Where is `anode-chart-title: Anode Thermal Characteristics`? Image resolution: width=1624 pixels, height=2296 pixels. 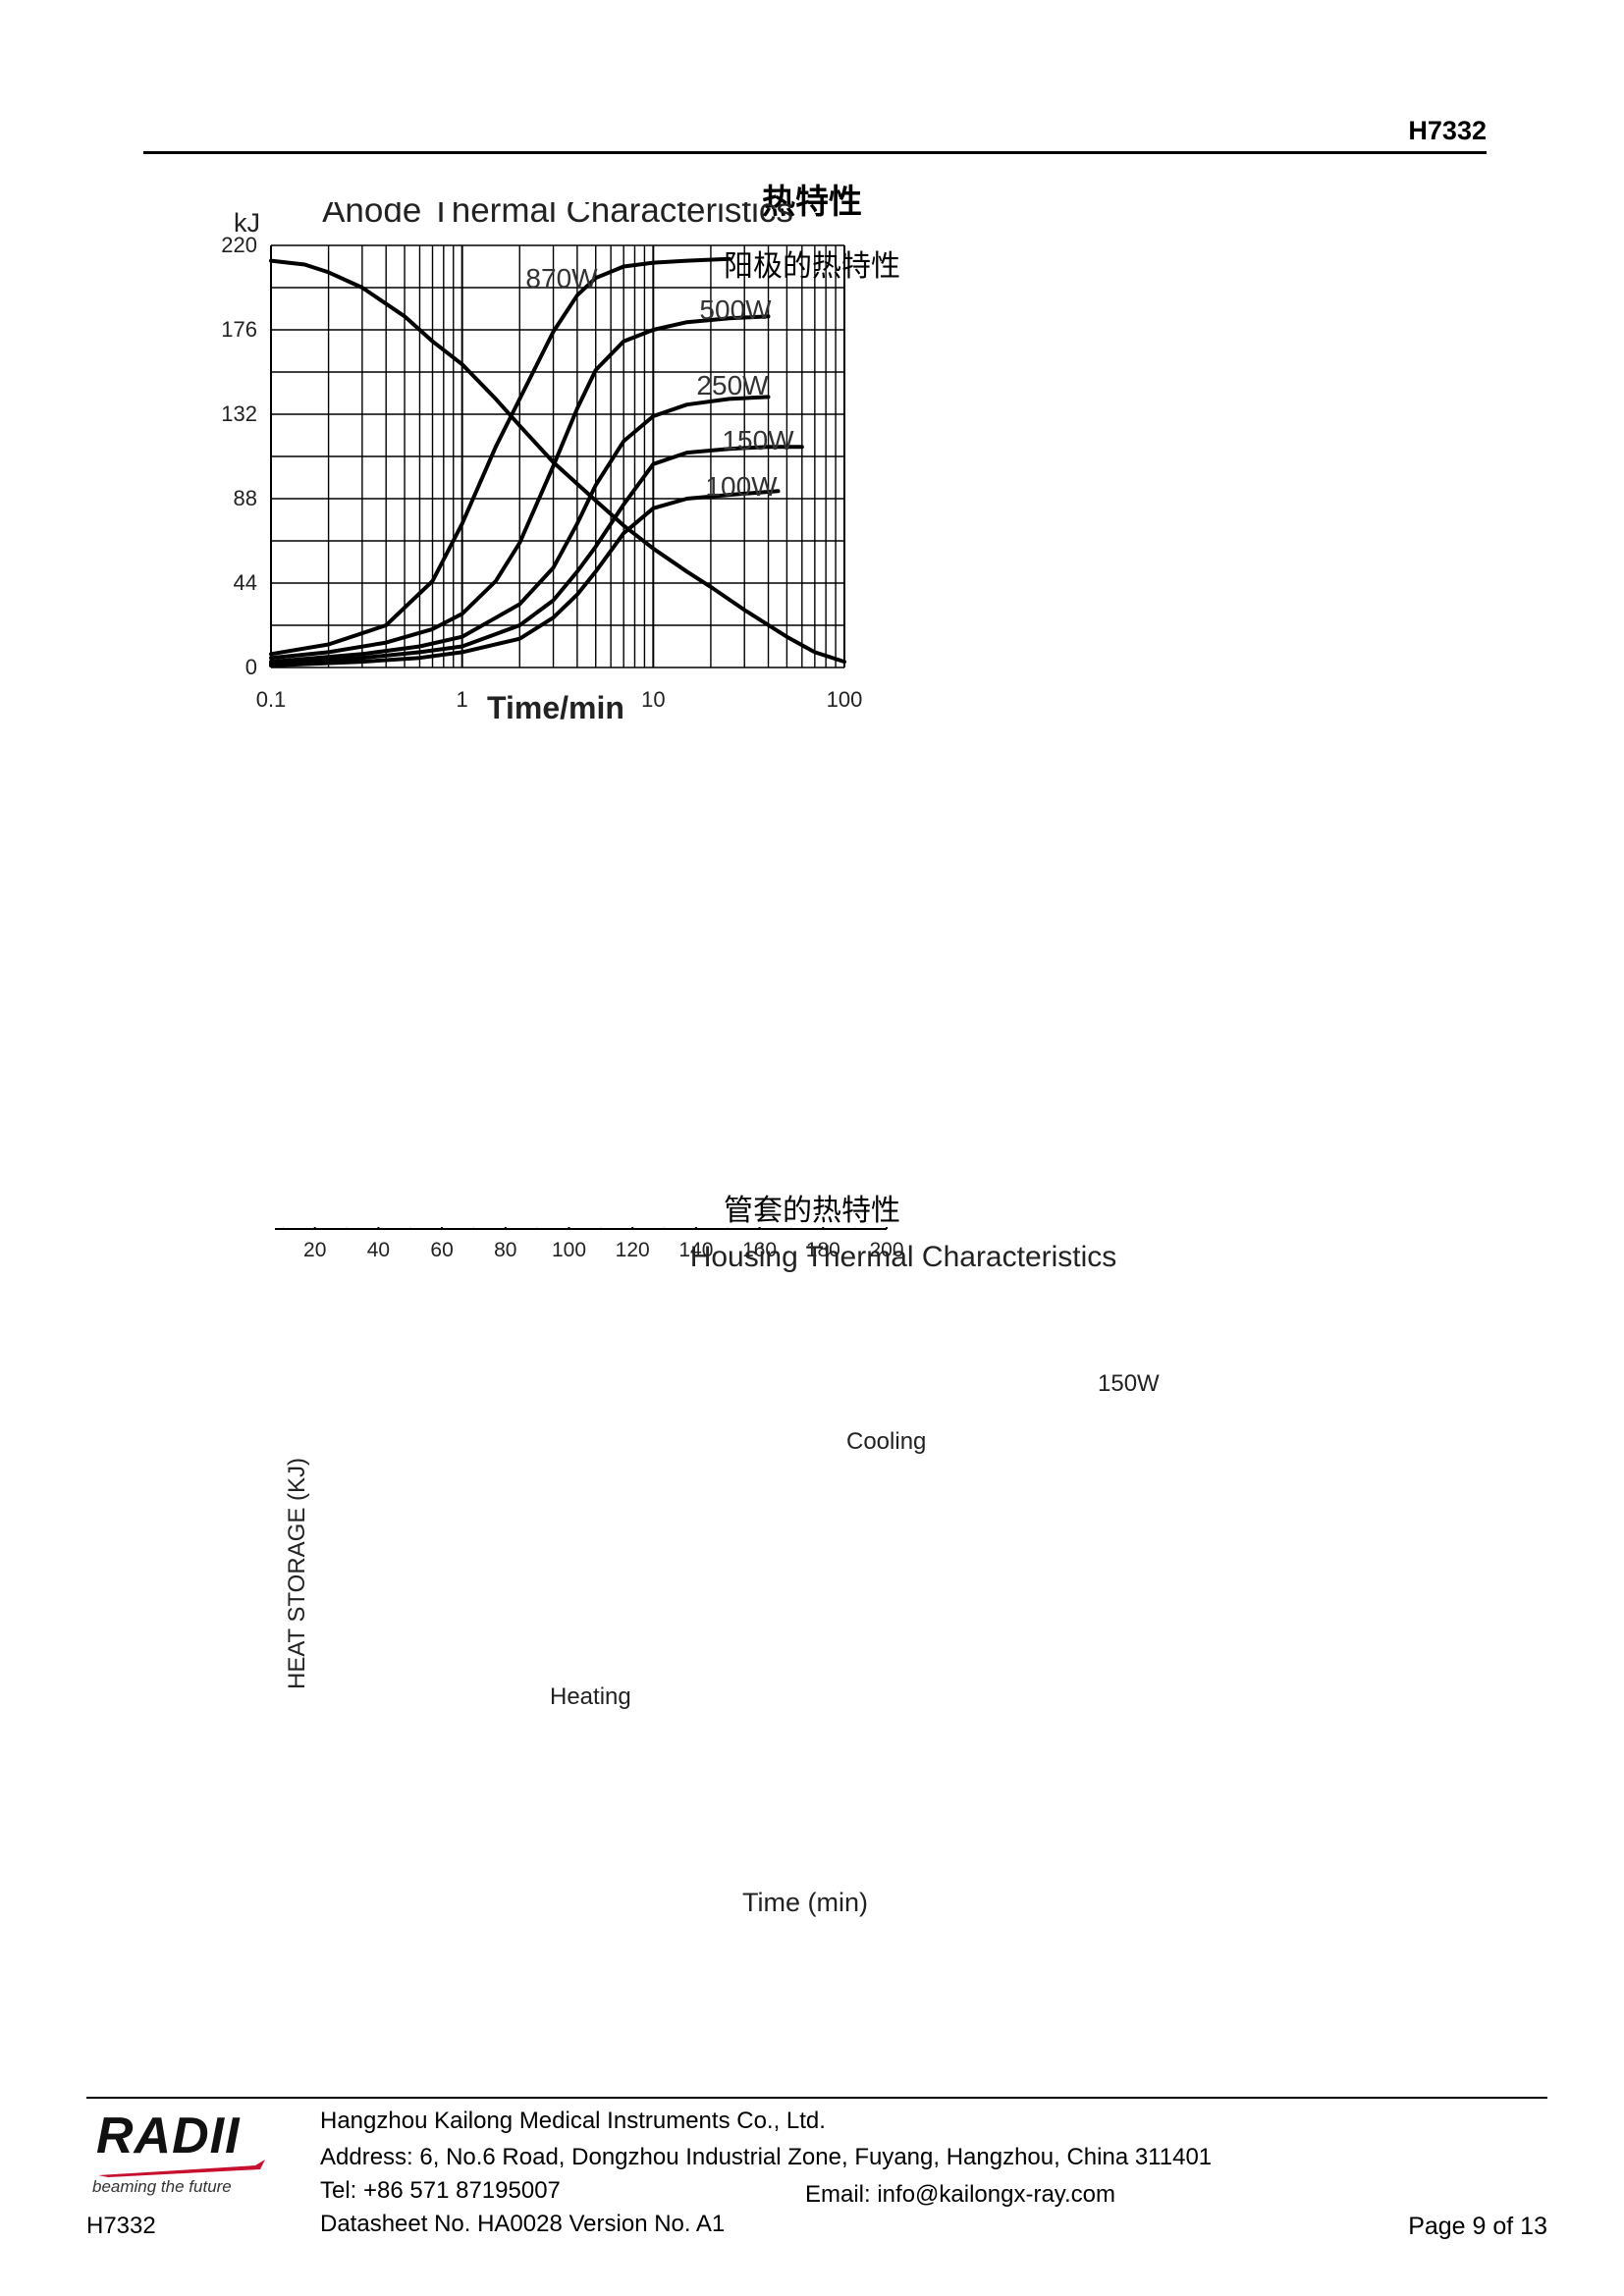
anode-chart-title: Anode Thermal Characteristics is located at coordinates (557, 216).